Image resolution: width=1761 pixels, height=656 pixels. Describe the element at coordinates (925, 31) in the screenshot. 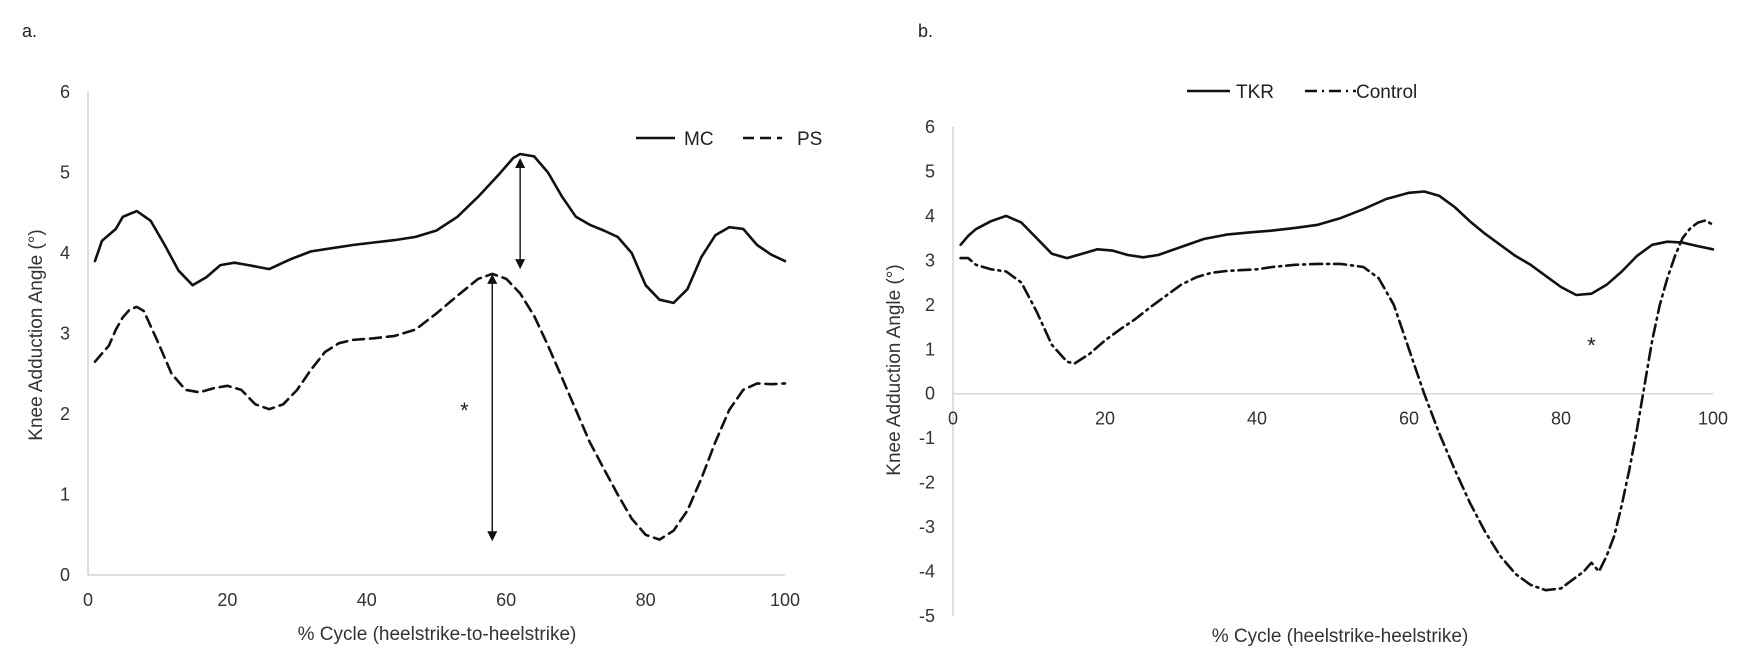

I see `panel-b-label: b.` at that location.